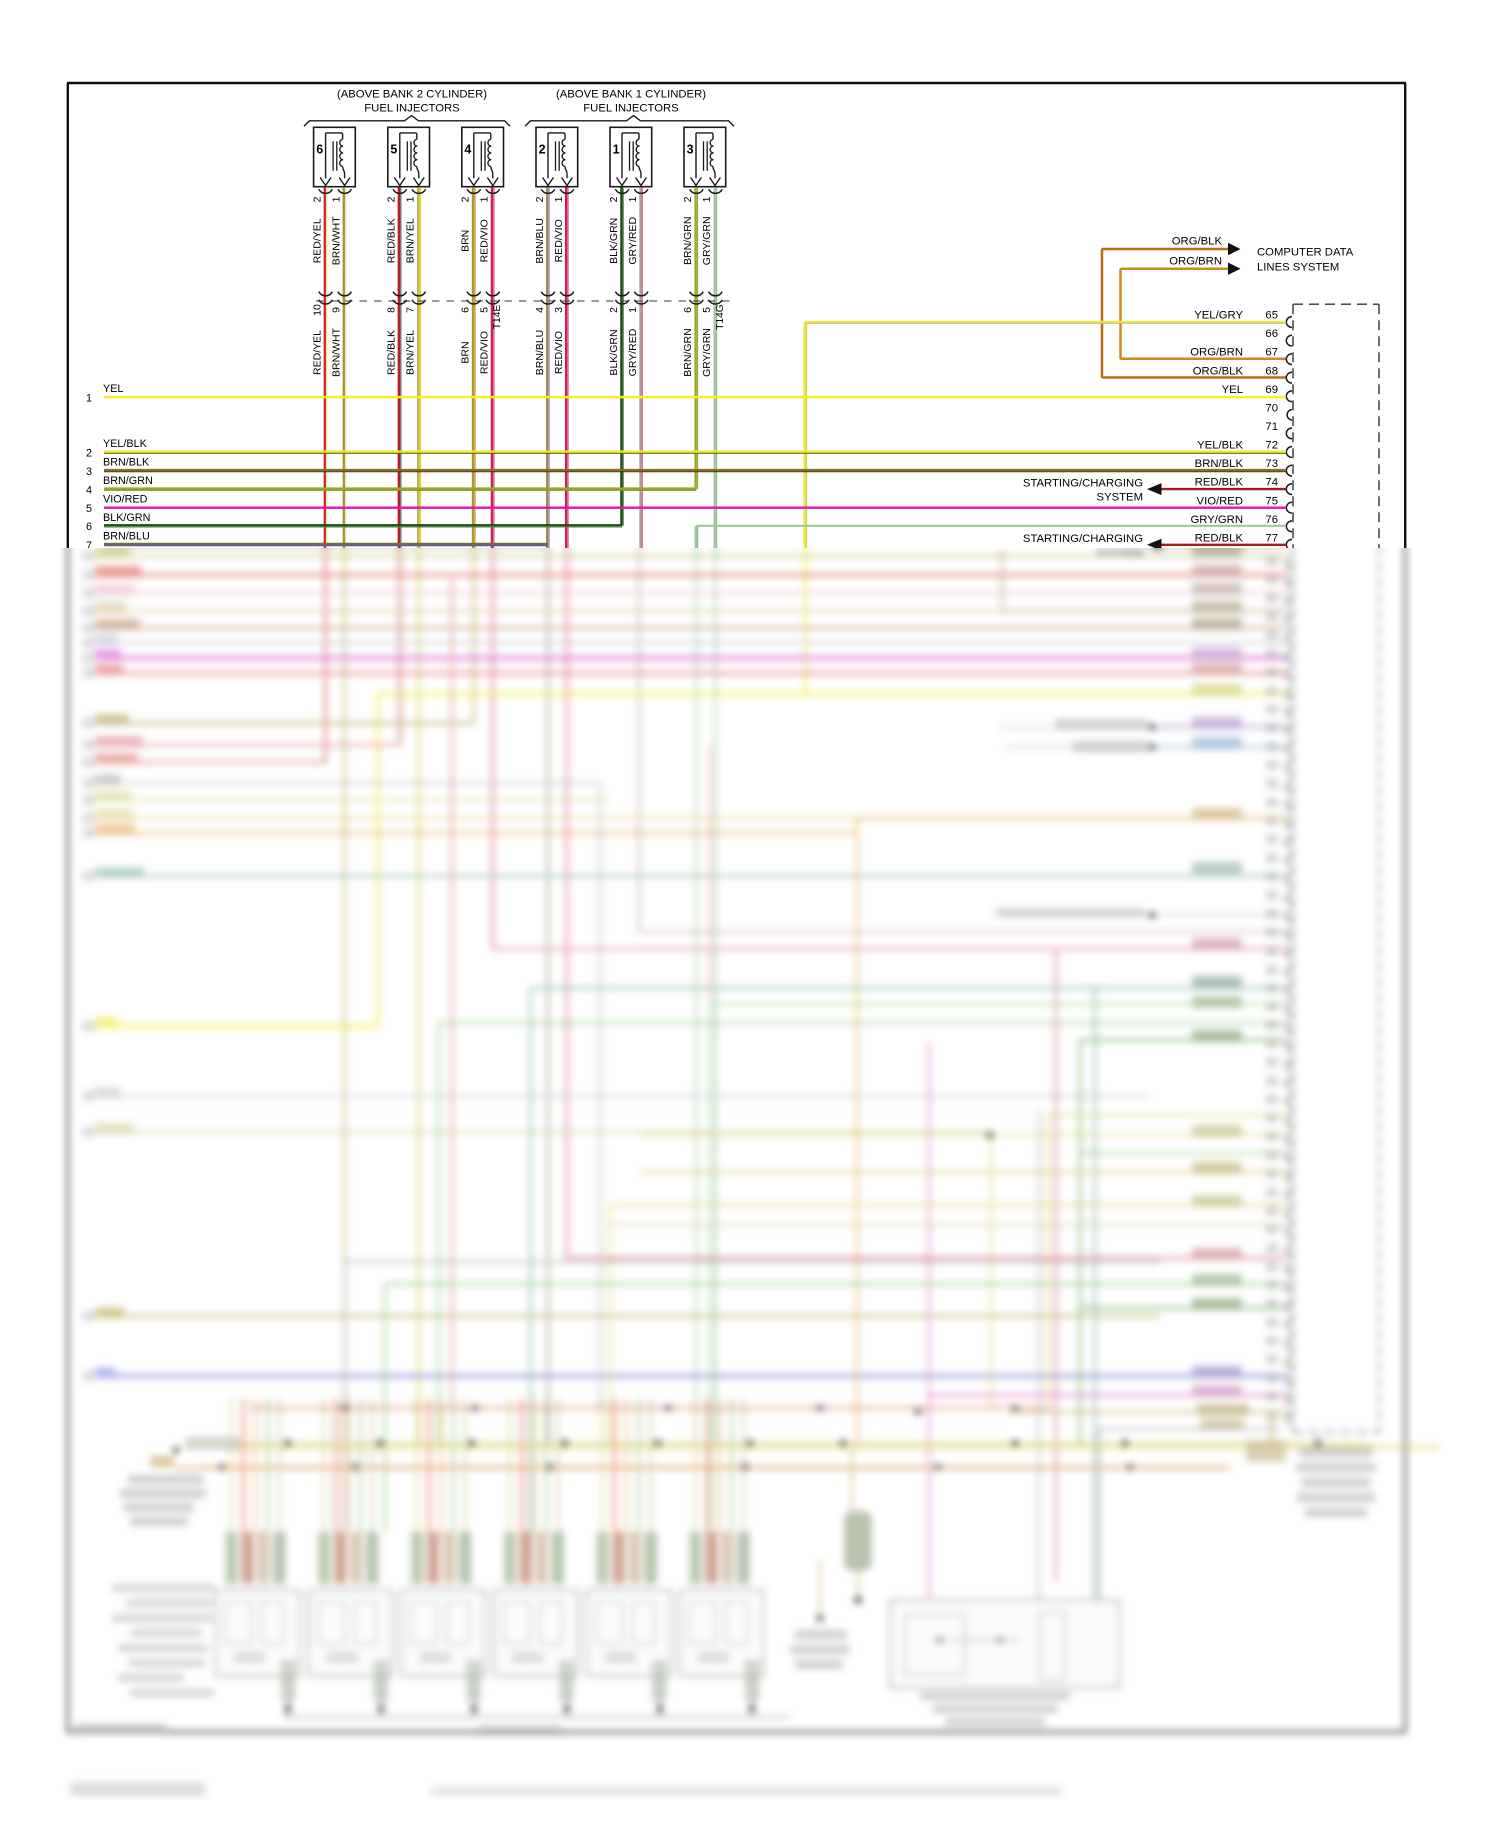 The height and width of the screenshot is (1828, 1500). What do you see at coordinates (1305, 253) in the screenshot?
I see `svg-text: COMPUTER DATA` at bounding box center [1305, 253].